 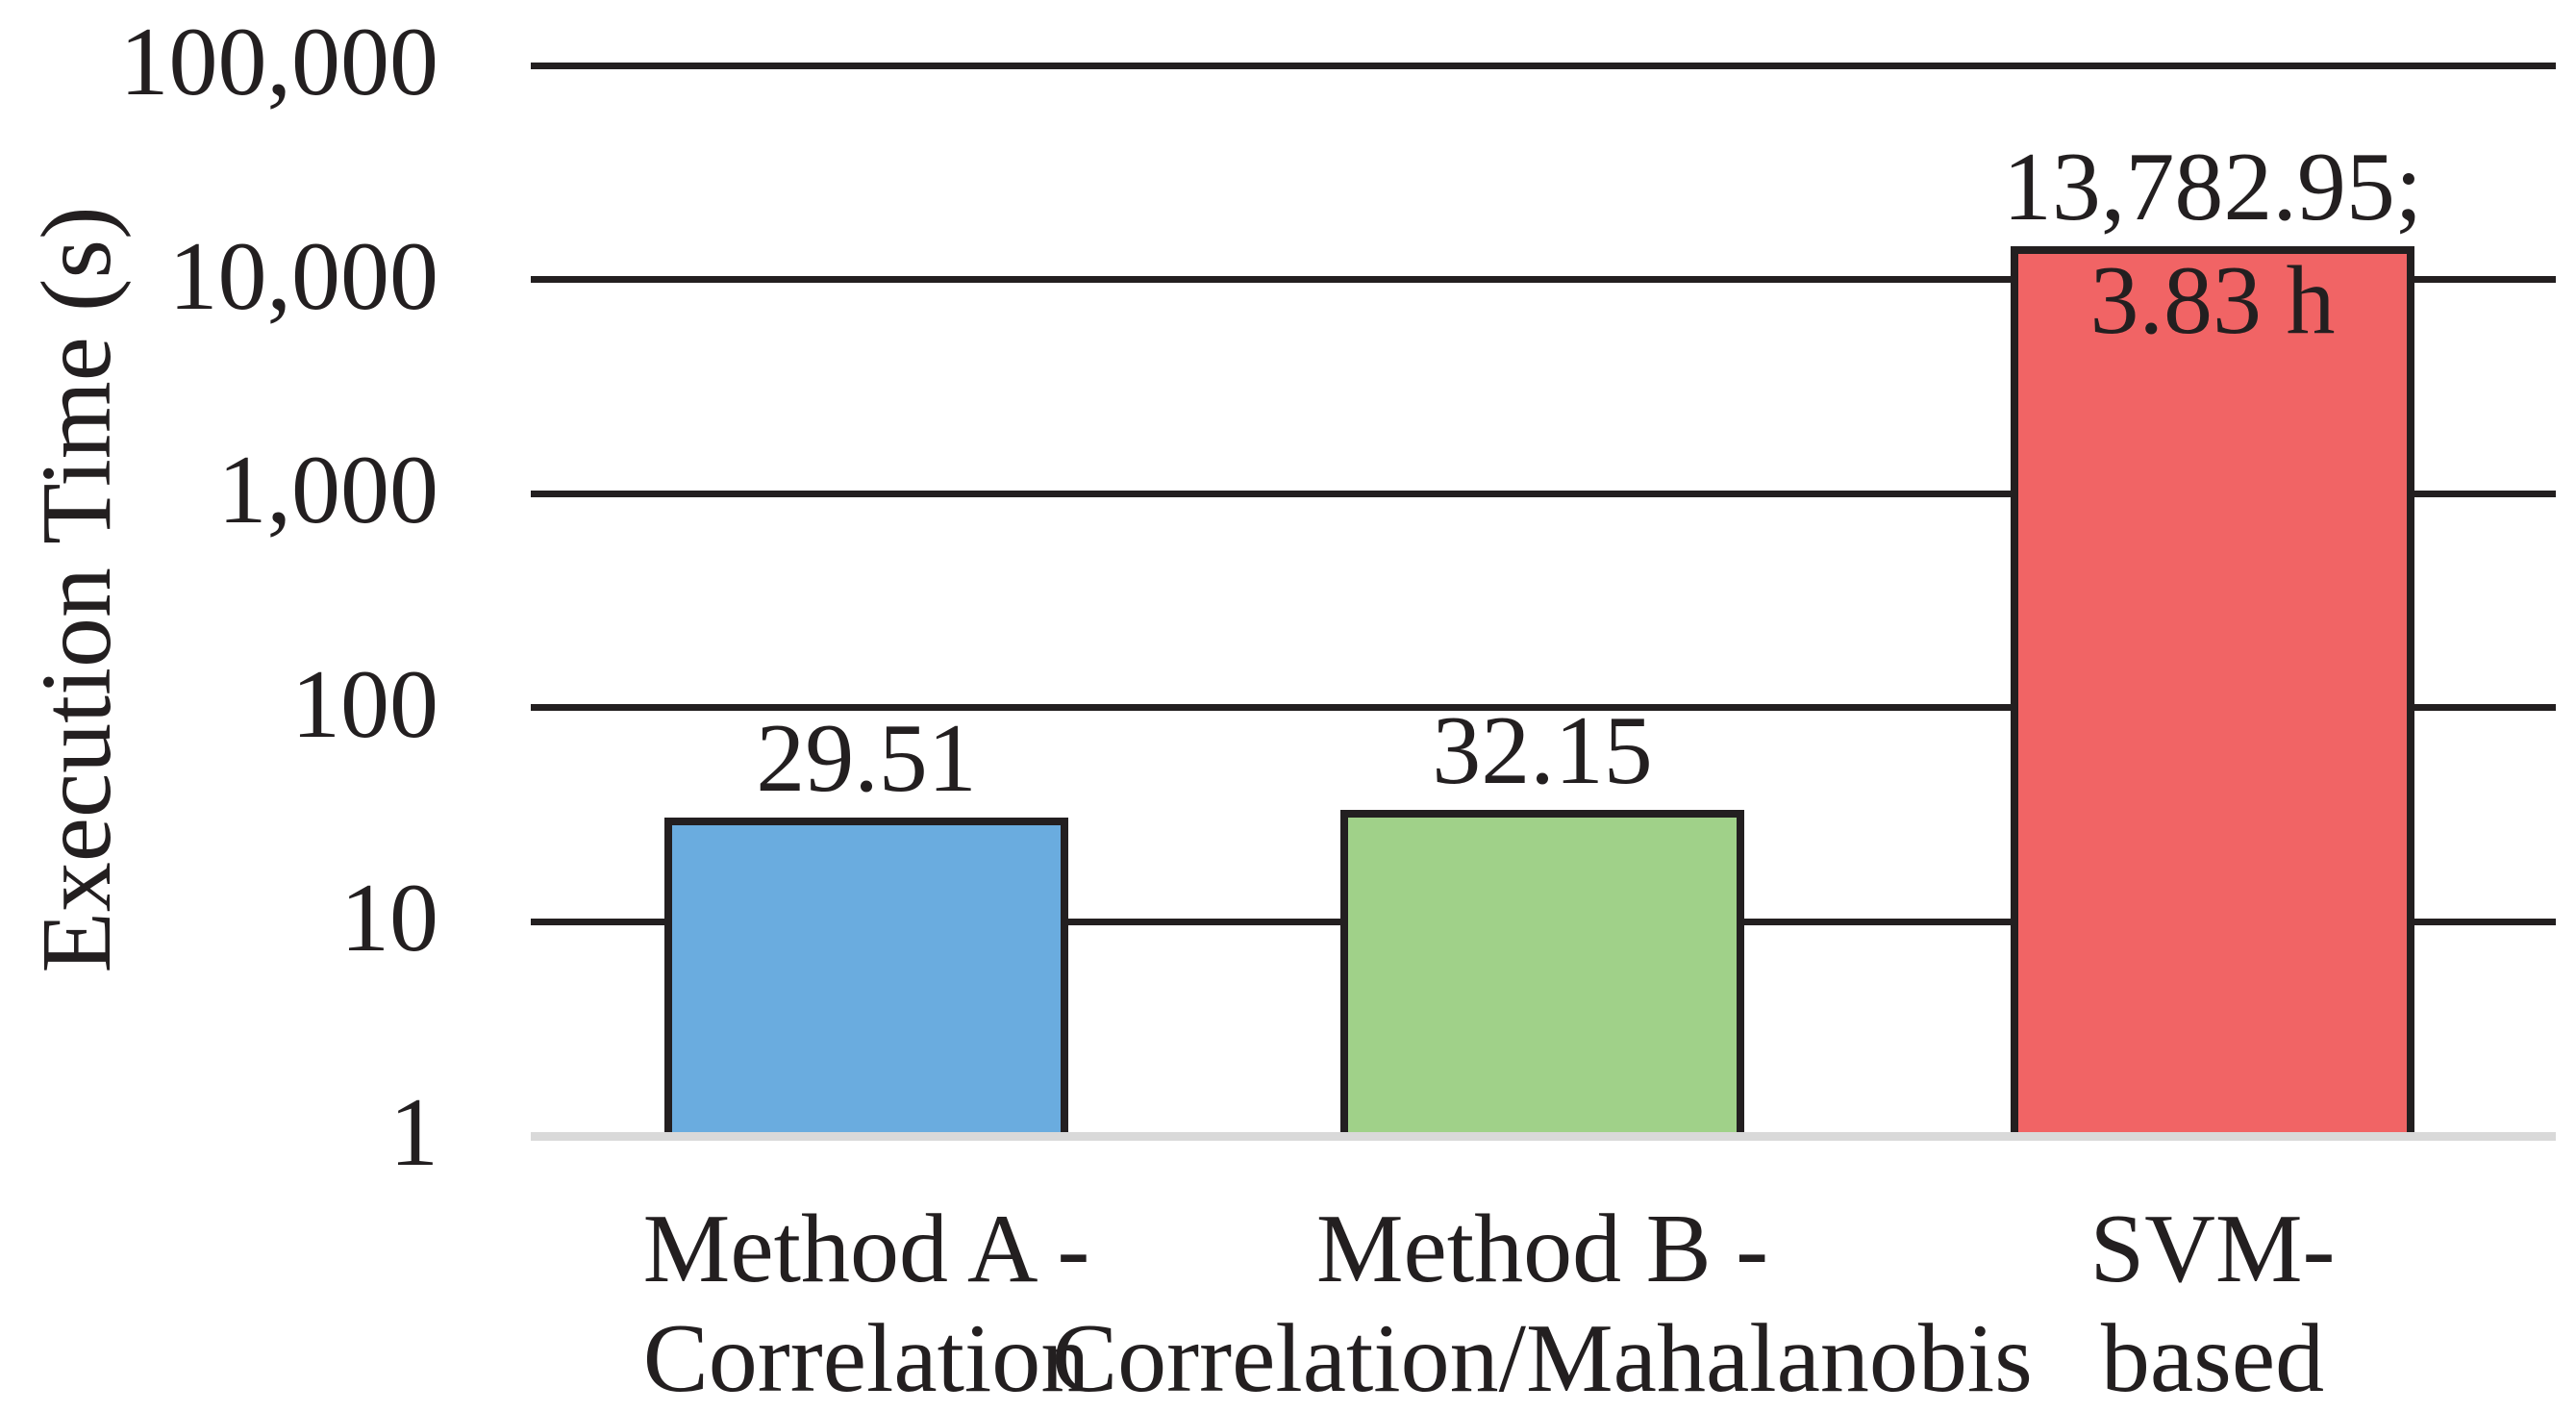 I want to click on bar-value-label-svm-based: 13,782.95;, so click(x=2212, y=187).